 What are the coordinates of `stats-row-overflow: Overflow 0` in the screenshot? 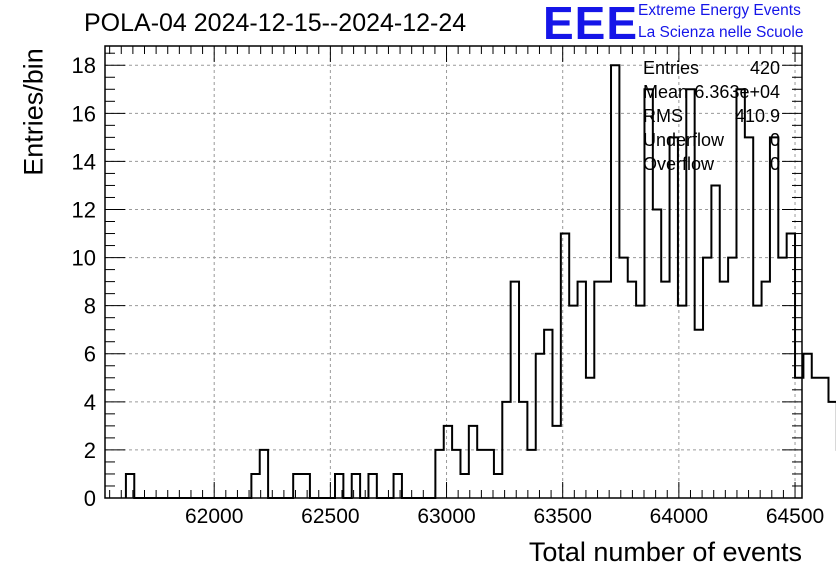 It's located at (711, 166).